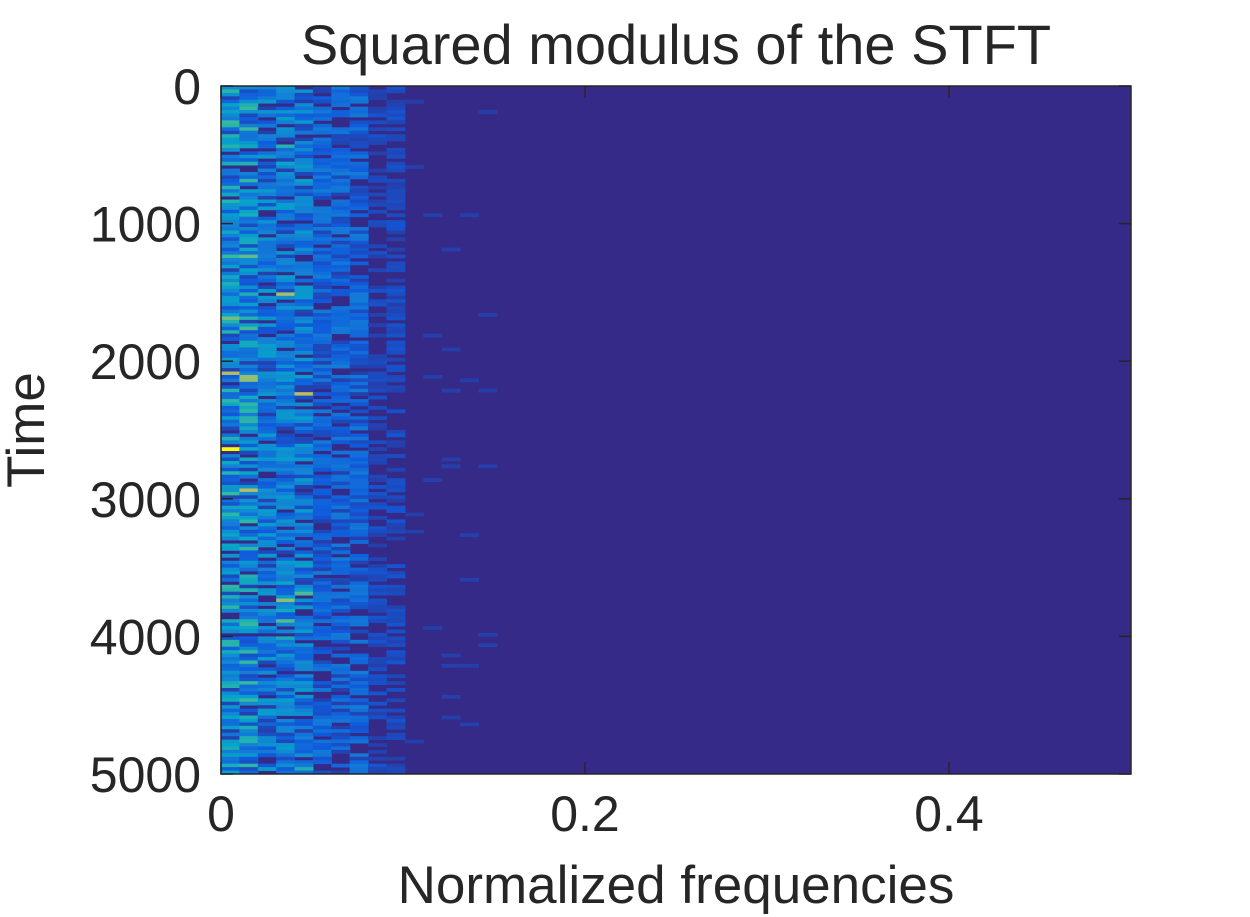 The width and height of the screenshot is (1250, 917). Describe the element at coordinates (145, 500) in the screenshot. I see `y-tick-label: 3000` at that location.